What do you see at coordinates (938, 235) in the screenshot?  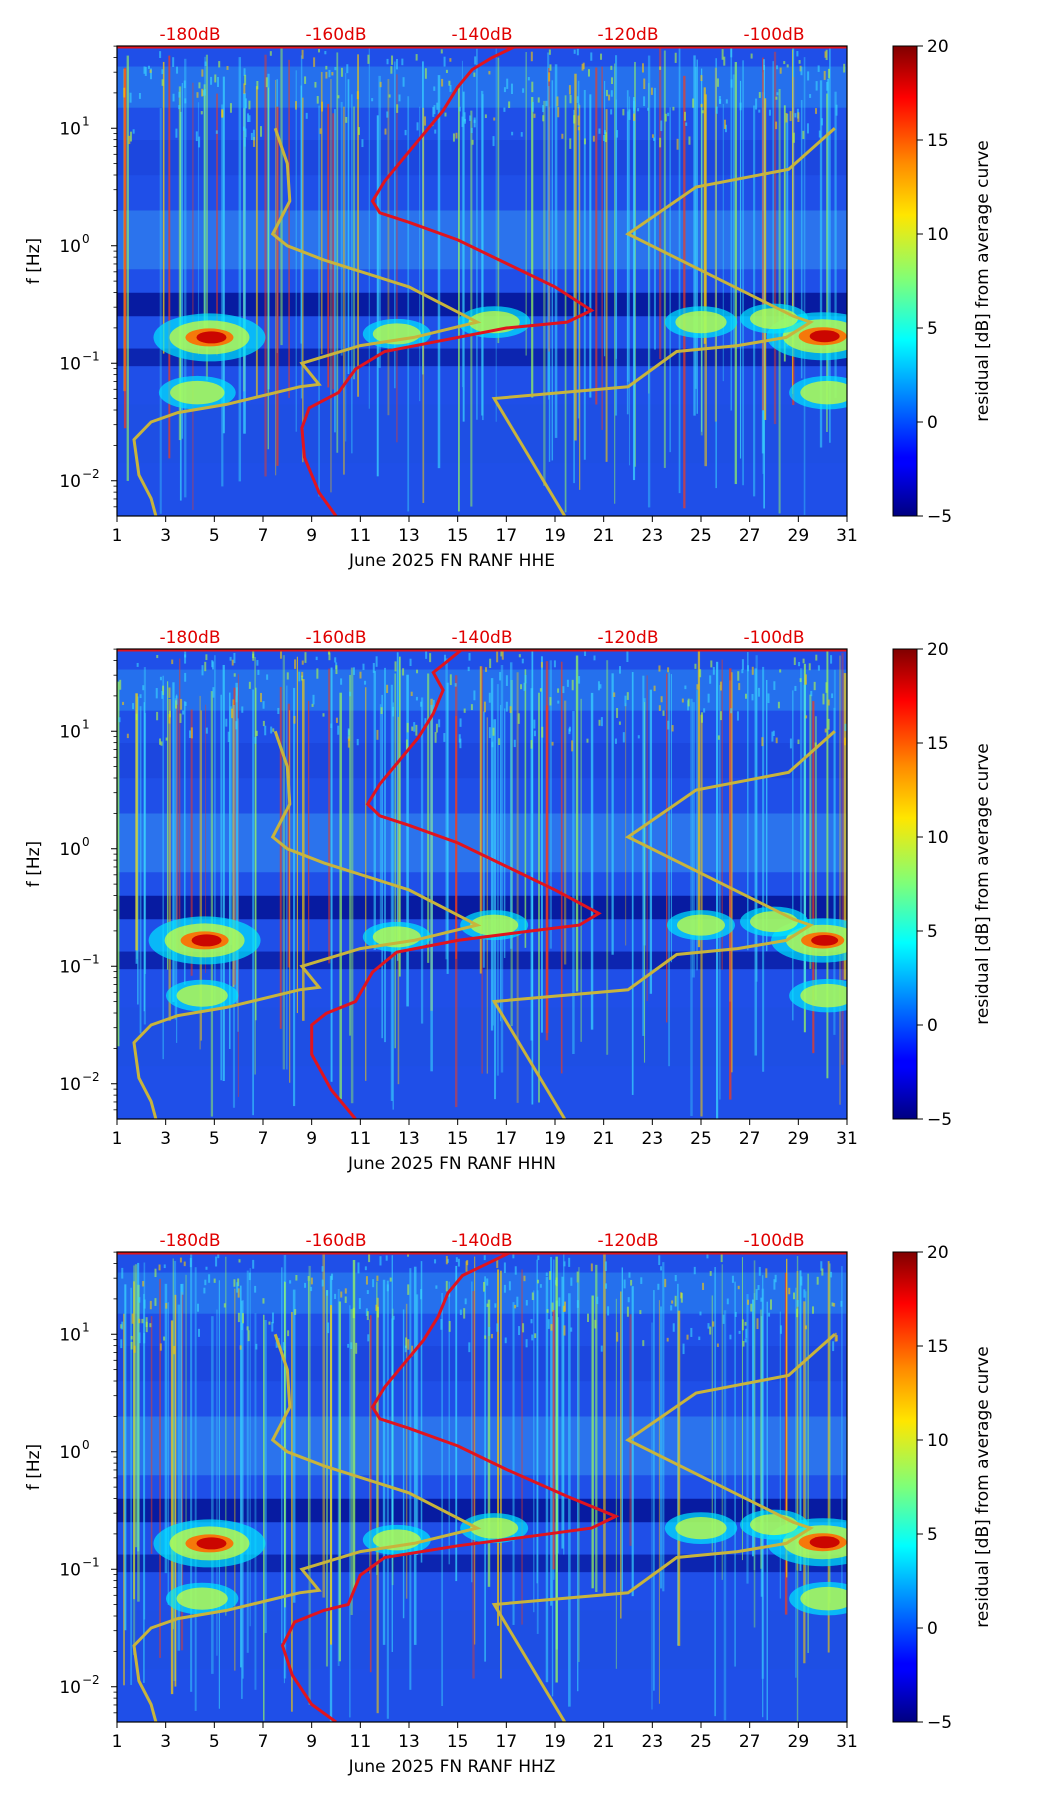 I see `colorbar-tick-label: 10` at bounding box center [938, 235].